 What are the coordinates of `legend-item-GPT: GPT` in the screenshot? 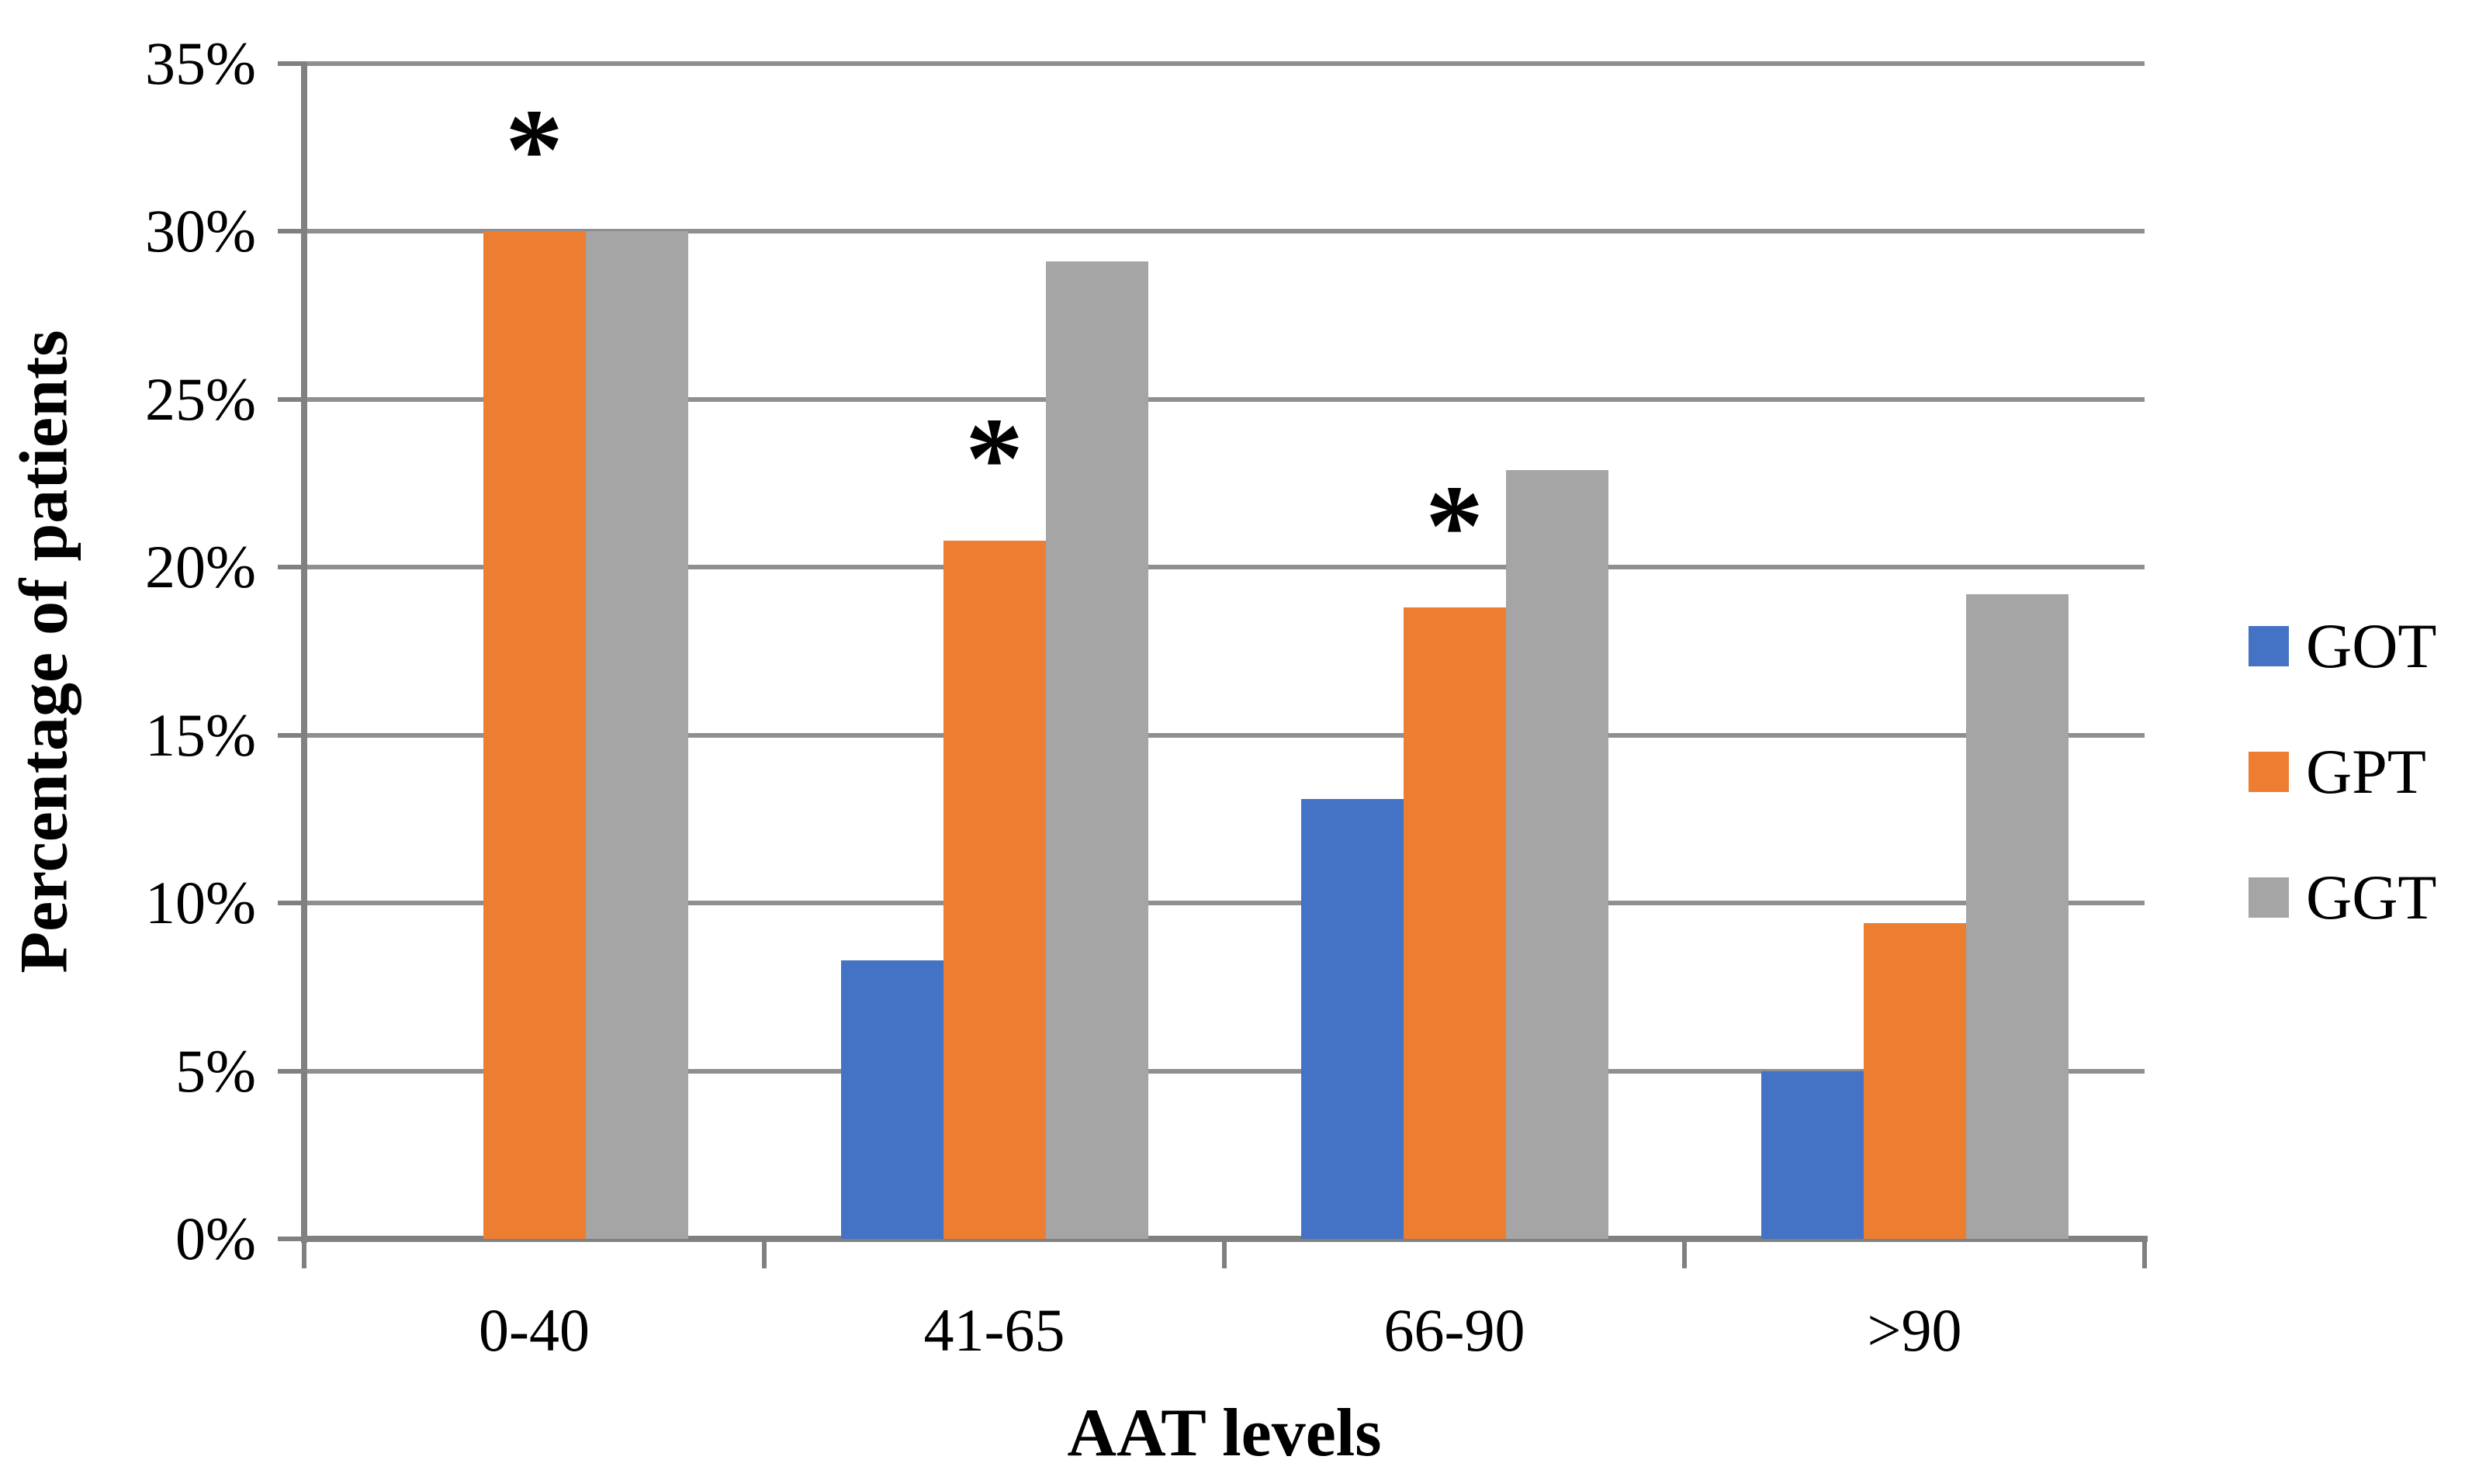 It's located at (2354, 771).